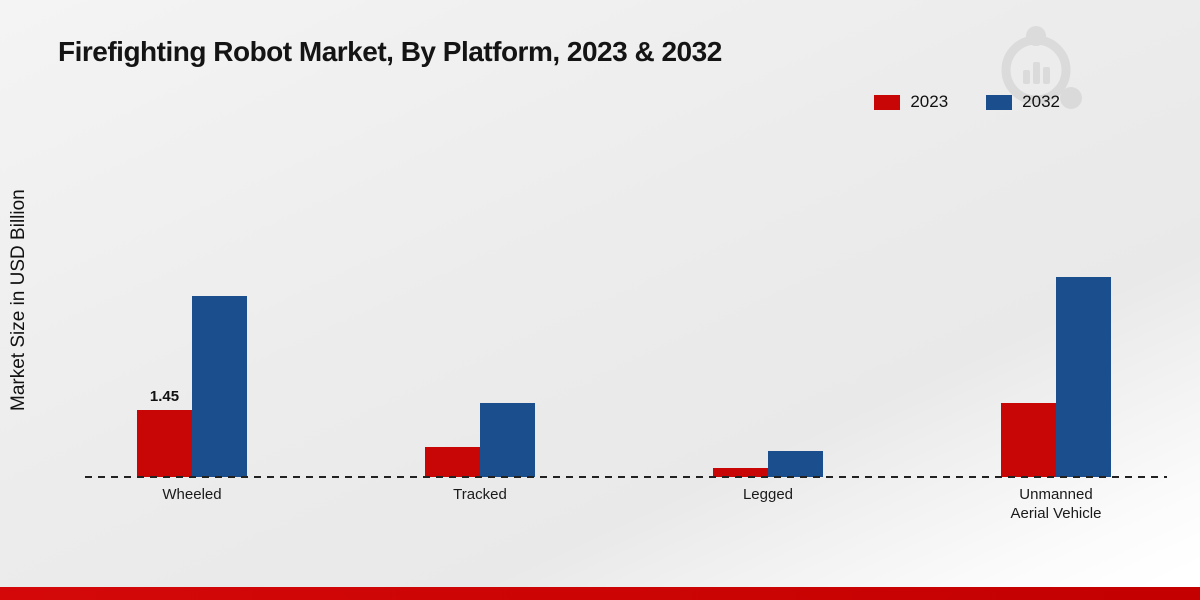  I want to click on chart-column-unmanned-aerial-vehicle: Unmanned Aerial Vehicle, so click(1056, 394).